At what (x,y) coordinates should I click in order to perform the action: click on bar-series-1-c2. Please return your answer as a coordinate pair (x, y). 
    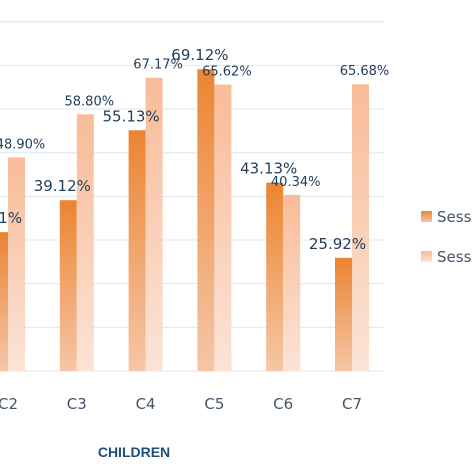
    Looking at the image, I should click on (4, 301).